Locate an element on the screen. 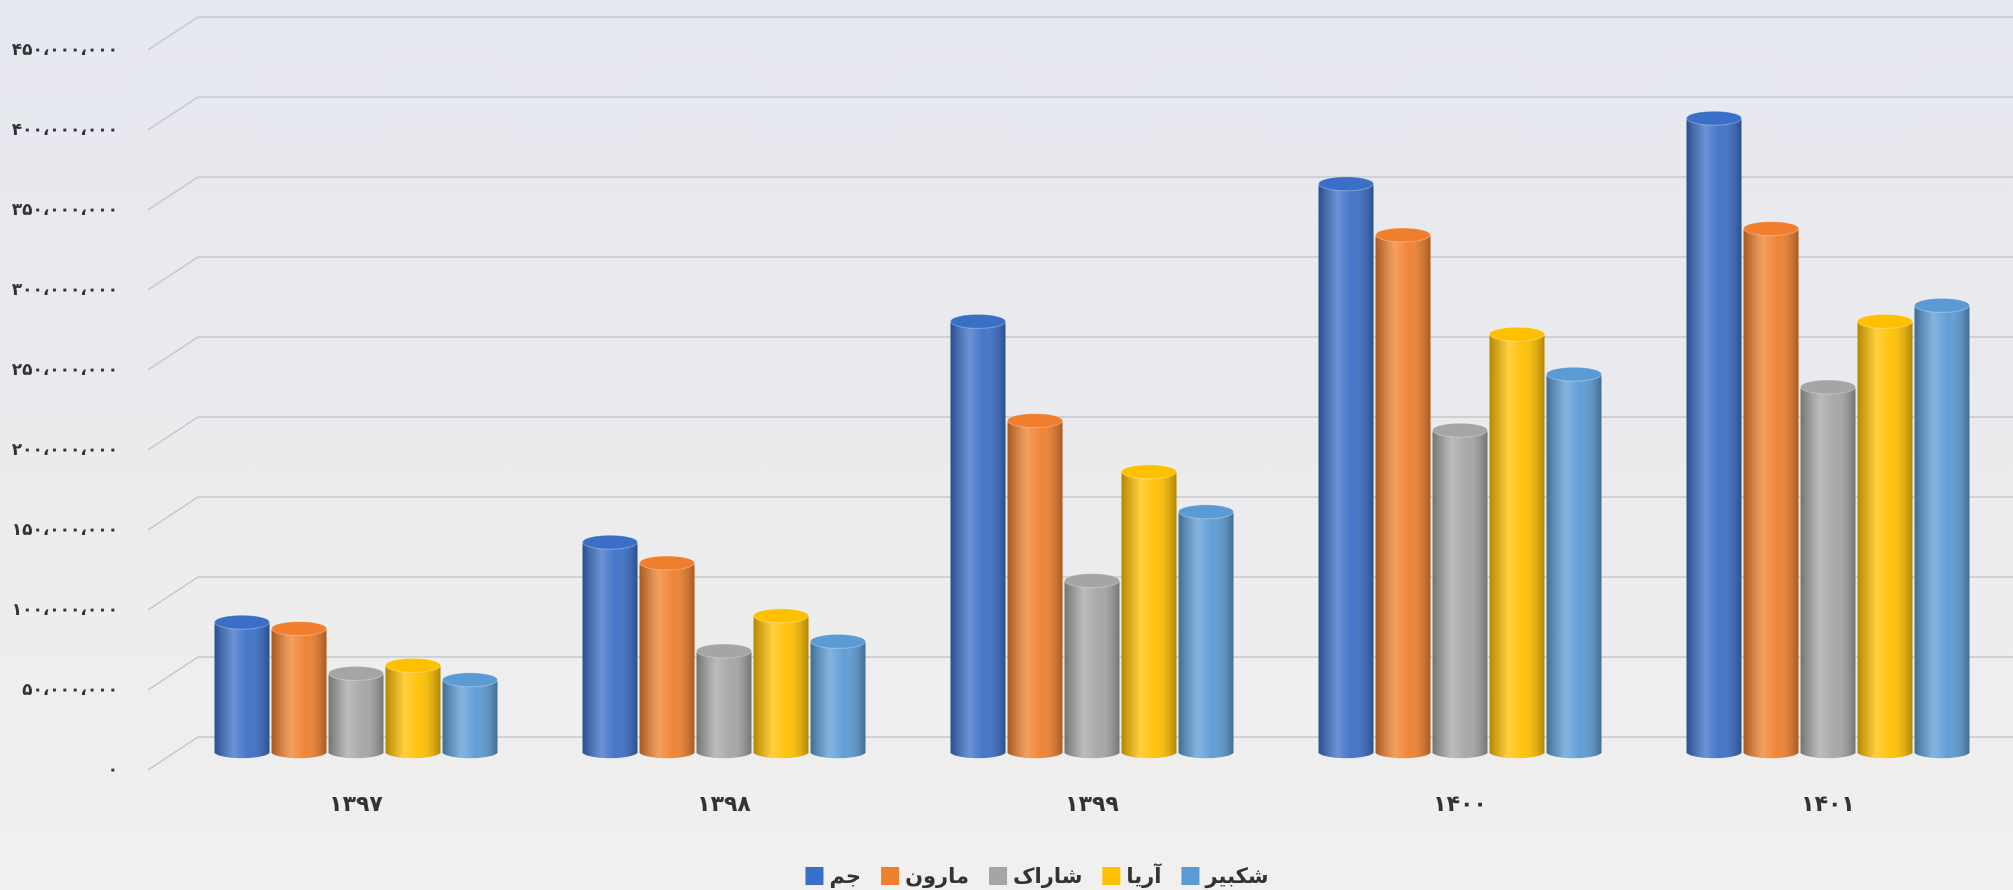 This screenshot has height=890, width=2013. y-tick-label: ۴۵۰،۰۰۰،۰۰۰ is located at coordinates (65, 50).